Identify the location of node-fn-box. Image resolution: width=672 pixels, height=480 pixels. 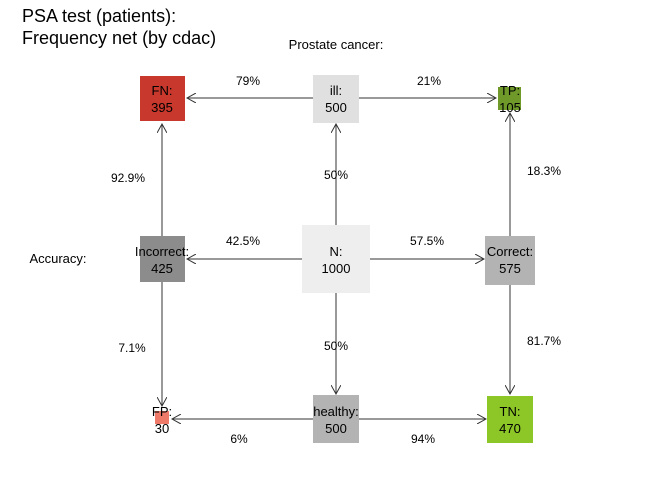
(162, 98).